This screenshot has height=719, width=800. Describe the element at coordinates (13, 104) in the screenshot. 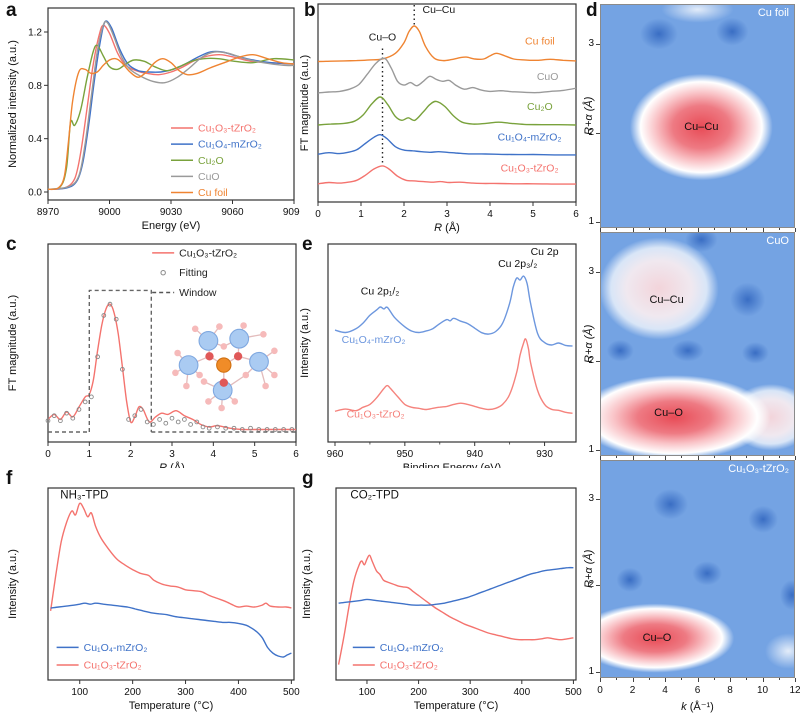

I see `y-axis-label: Normalized intensity (a.u.)` at that location.